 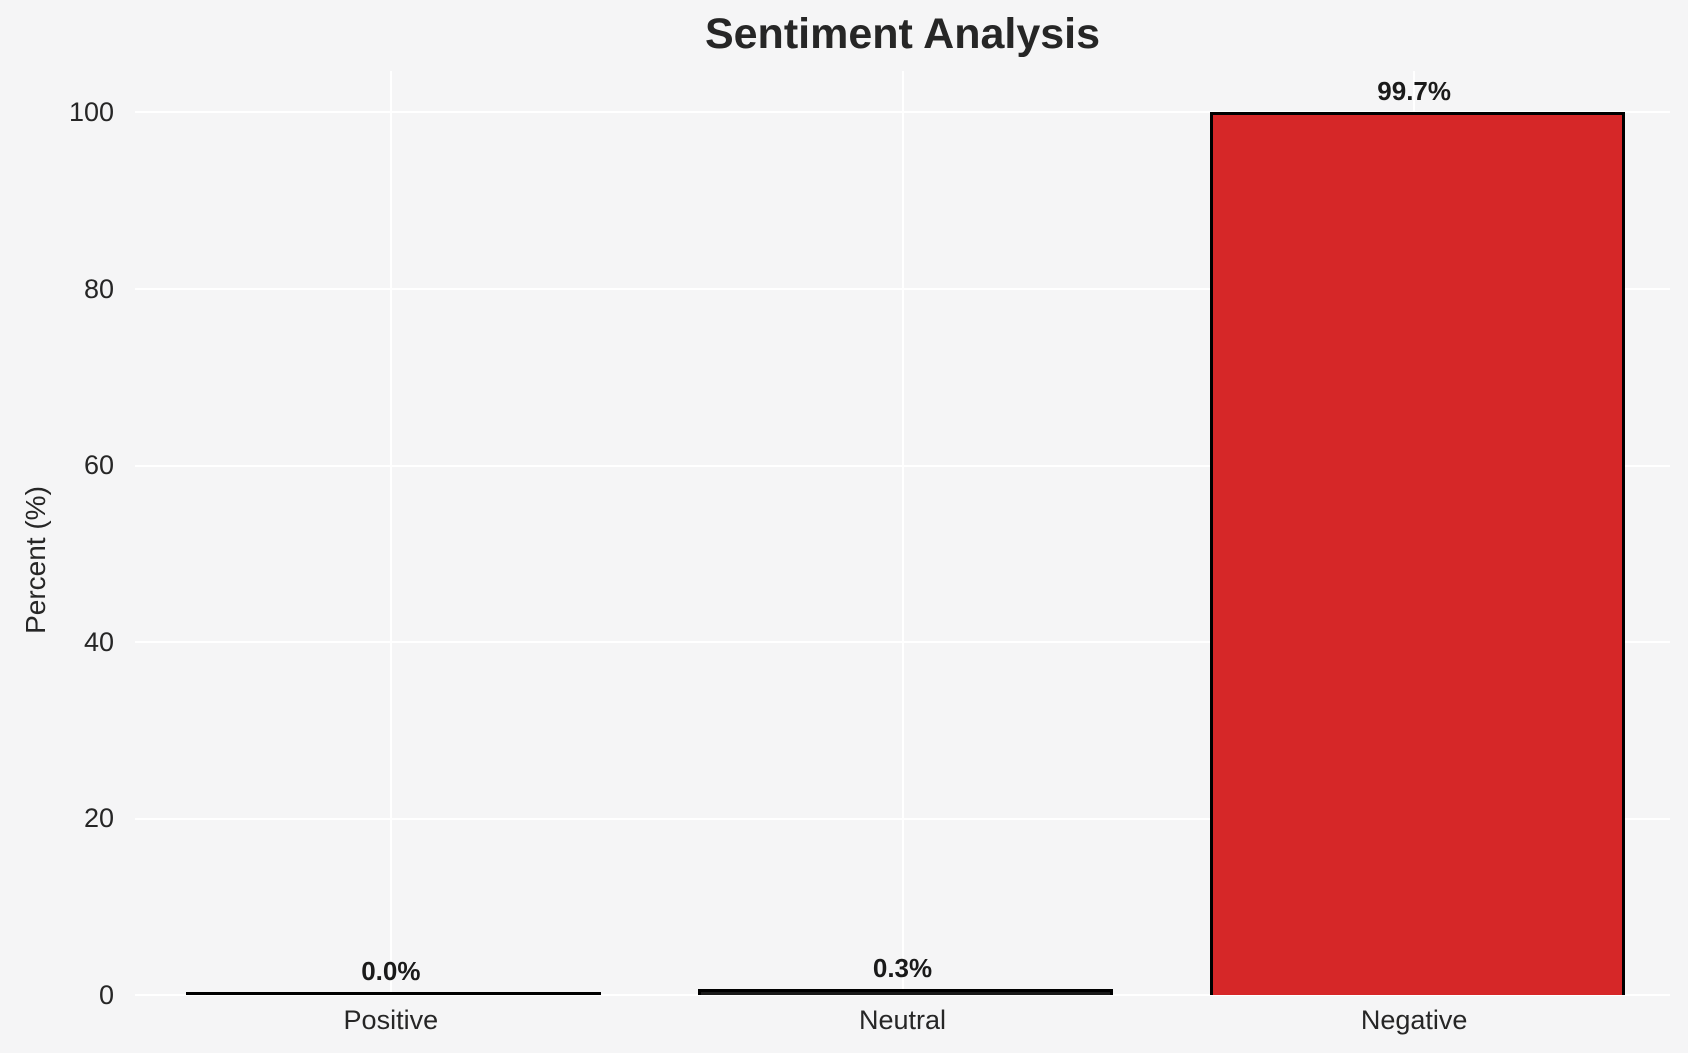 I want to click on y-axis-label: Percent (%), so click(x=35, y=560).